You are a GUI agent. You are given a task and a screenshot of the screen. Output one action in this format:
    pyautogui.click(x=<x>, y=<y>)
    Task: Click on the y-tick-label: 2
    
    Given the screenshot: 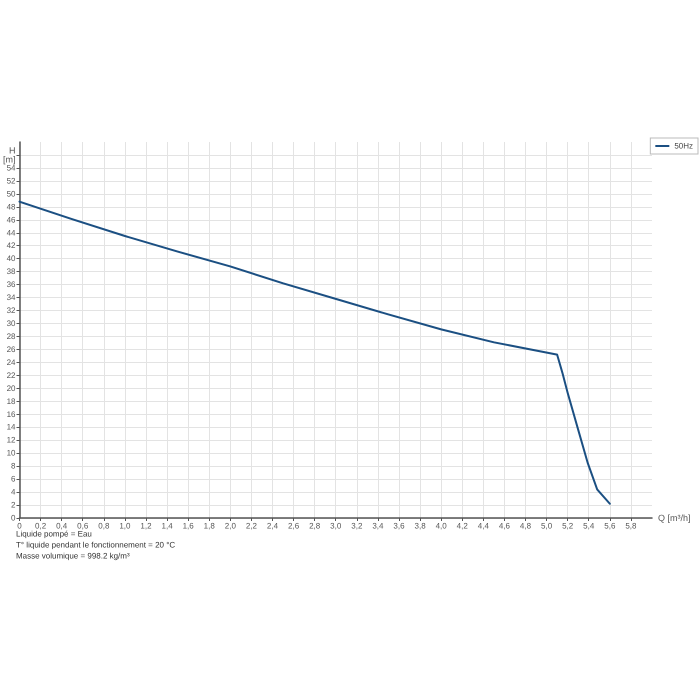 What is the action you would take?
    pyautogui.click(x=13, y=505)
    